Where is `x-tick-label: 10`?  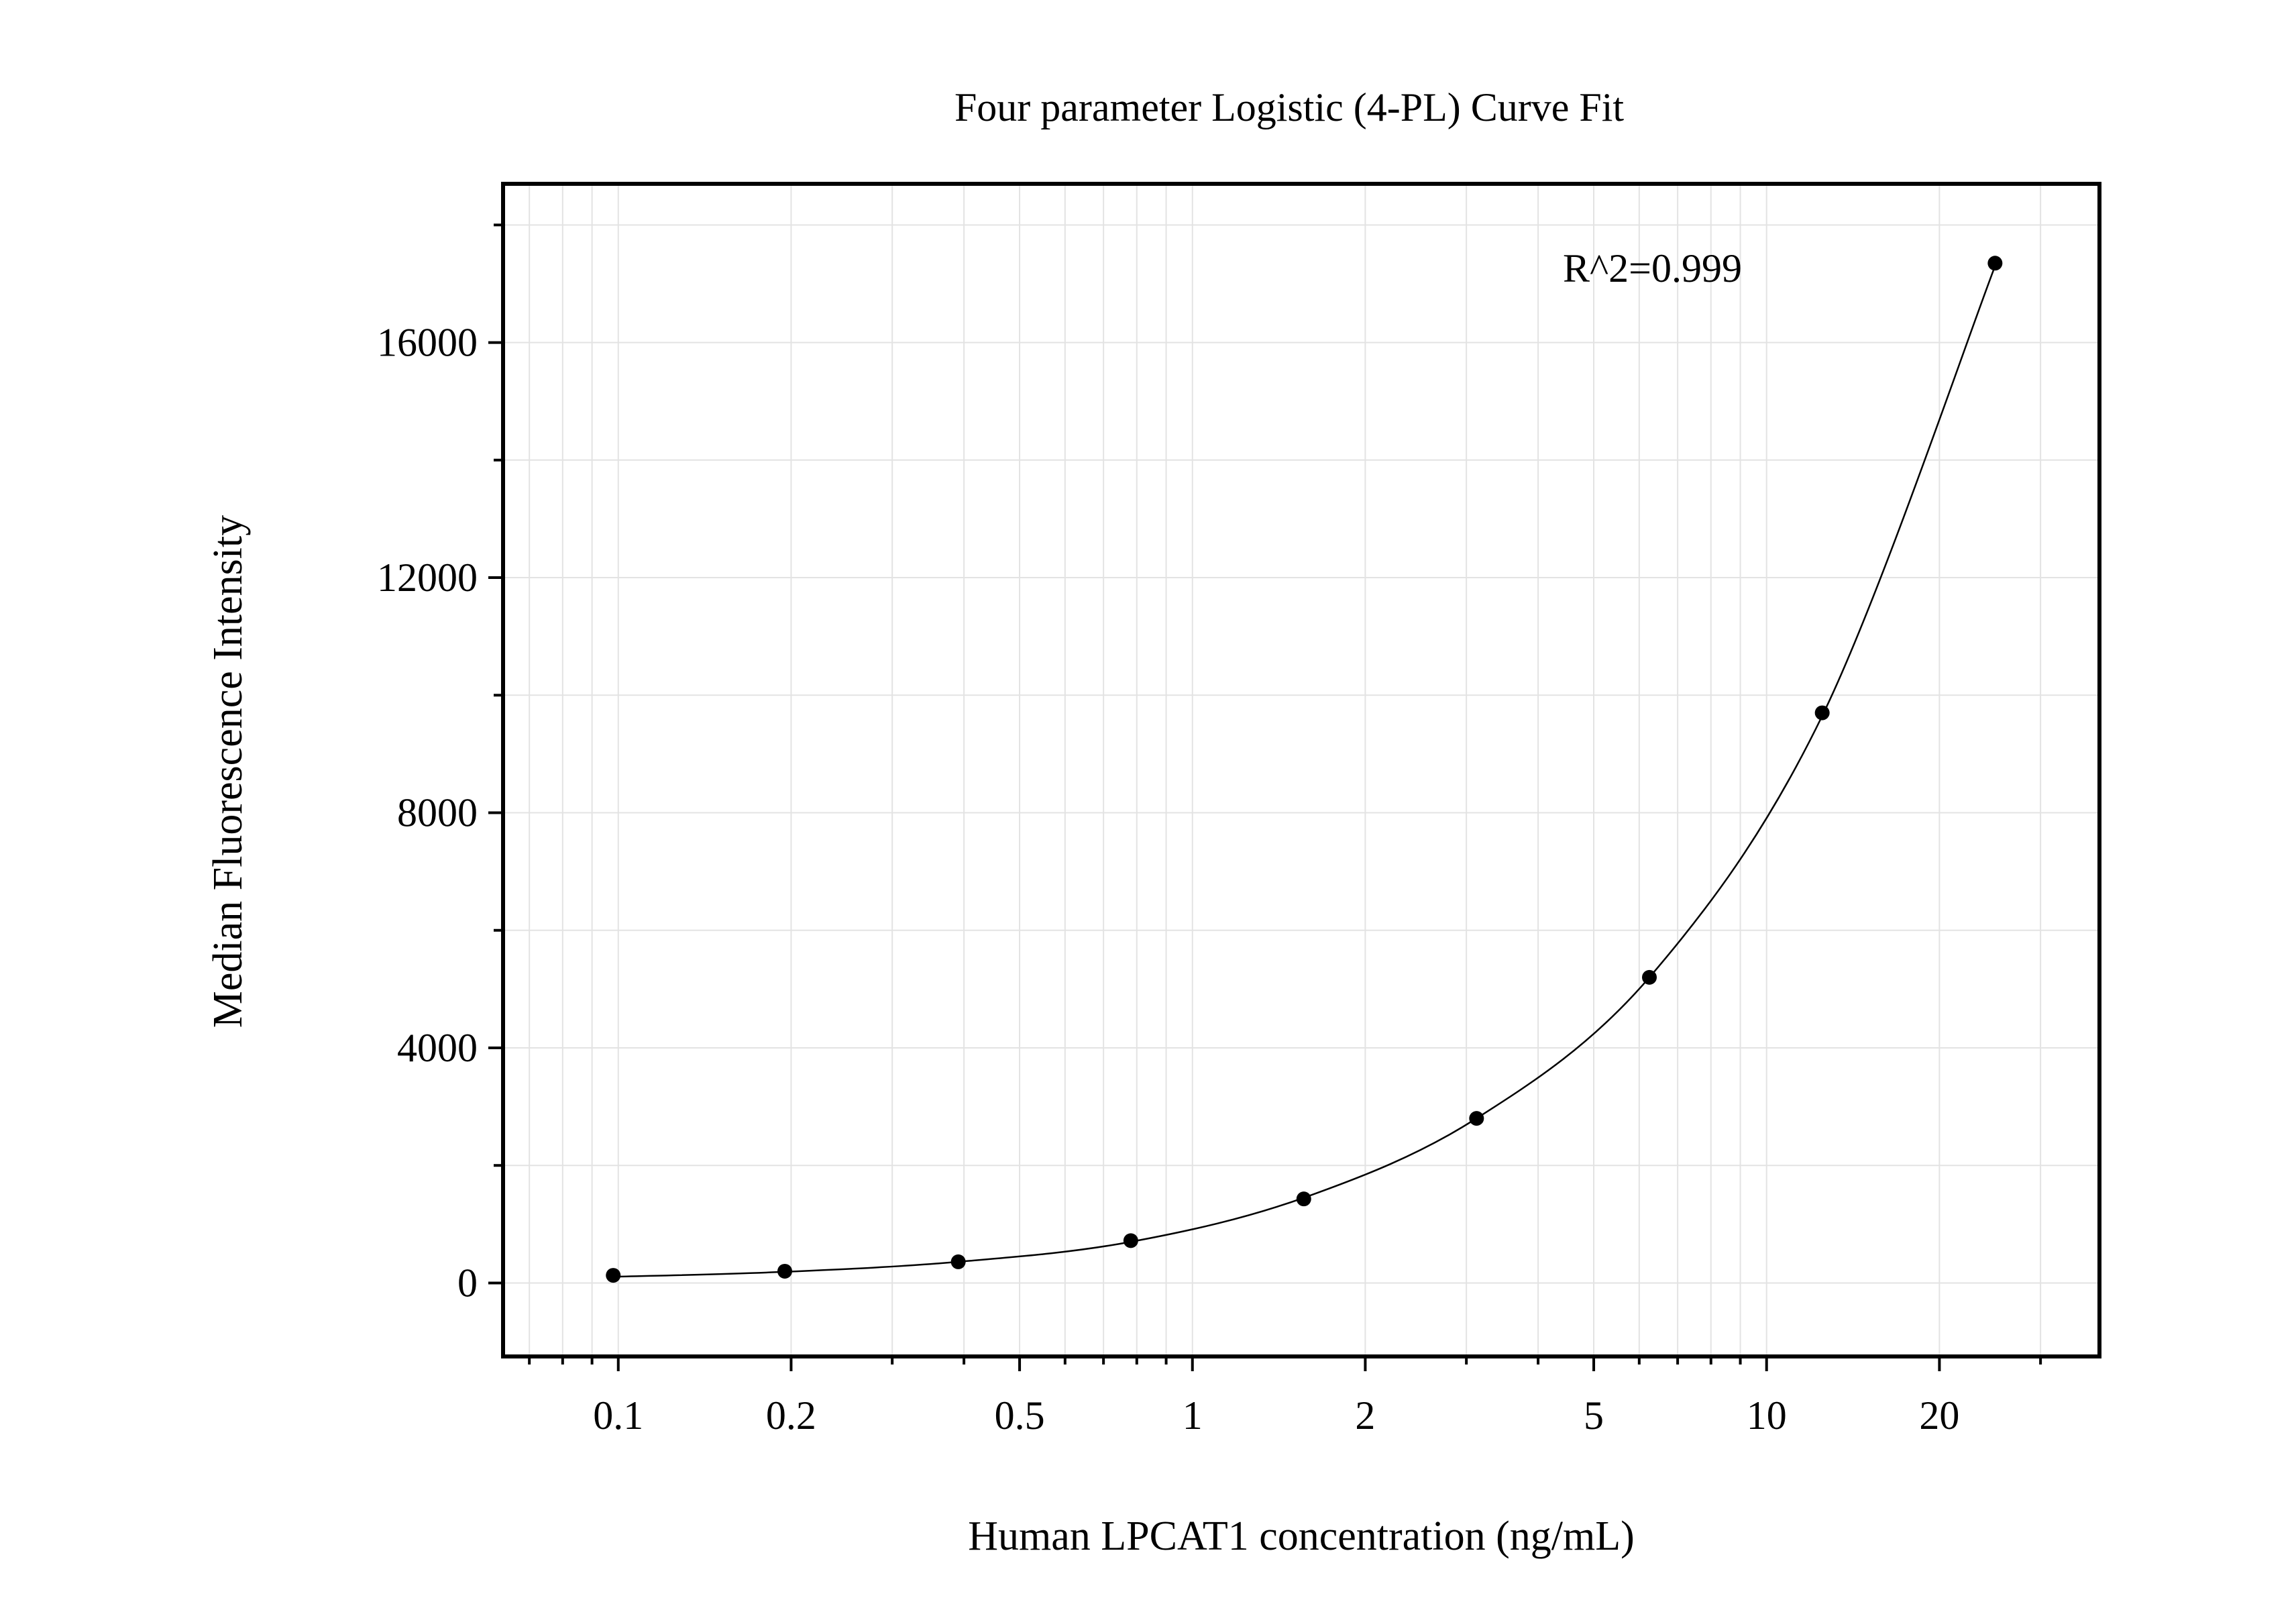 x-tick-label: 10 is located at coordinates (1767, 1415).